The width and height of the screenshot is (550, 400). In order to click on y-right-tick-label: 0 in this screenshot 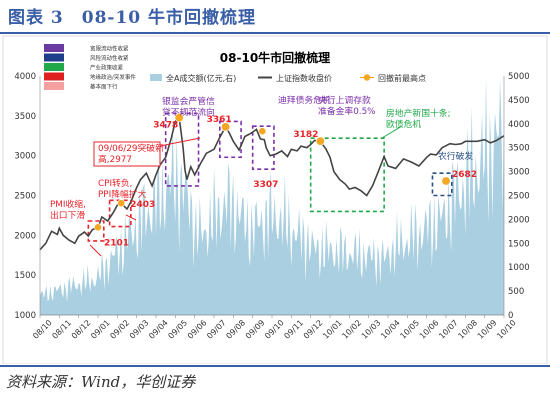, I will do `click(510, 316)`.